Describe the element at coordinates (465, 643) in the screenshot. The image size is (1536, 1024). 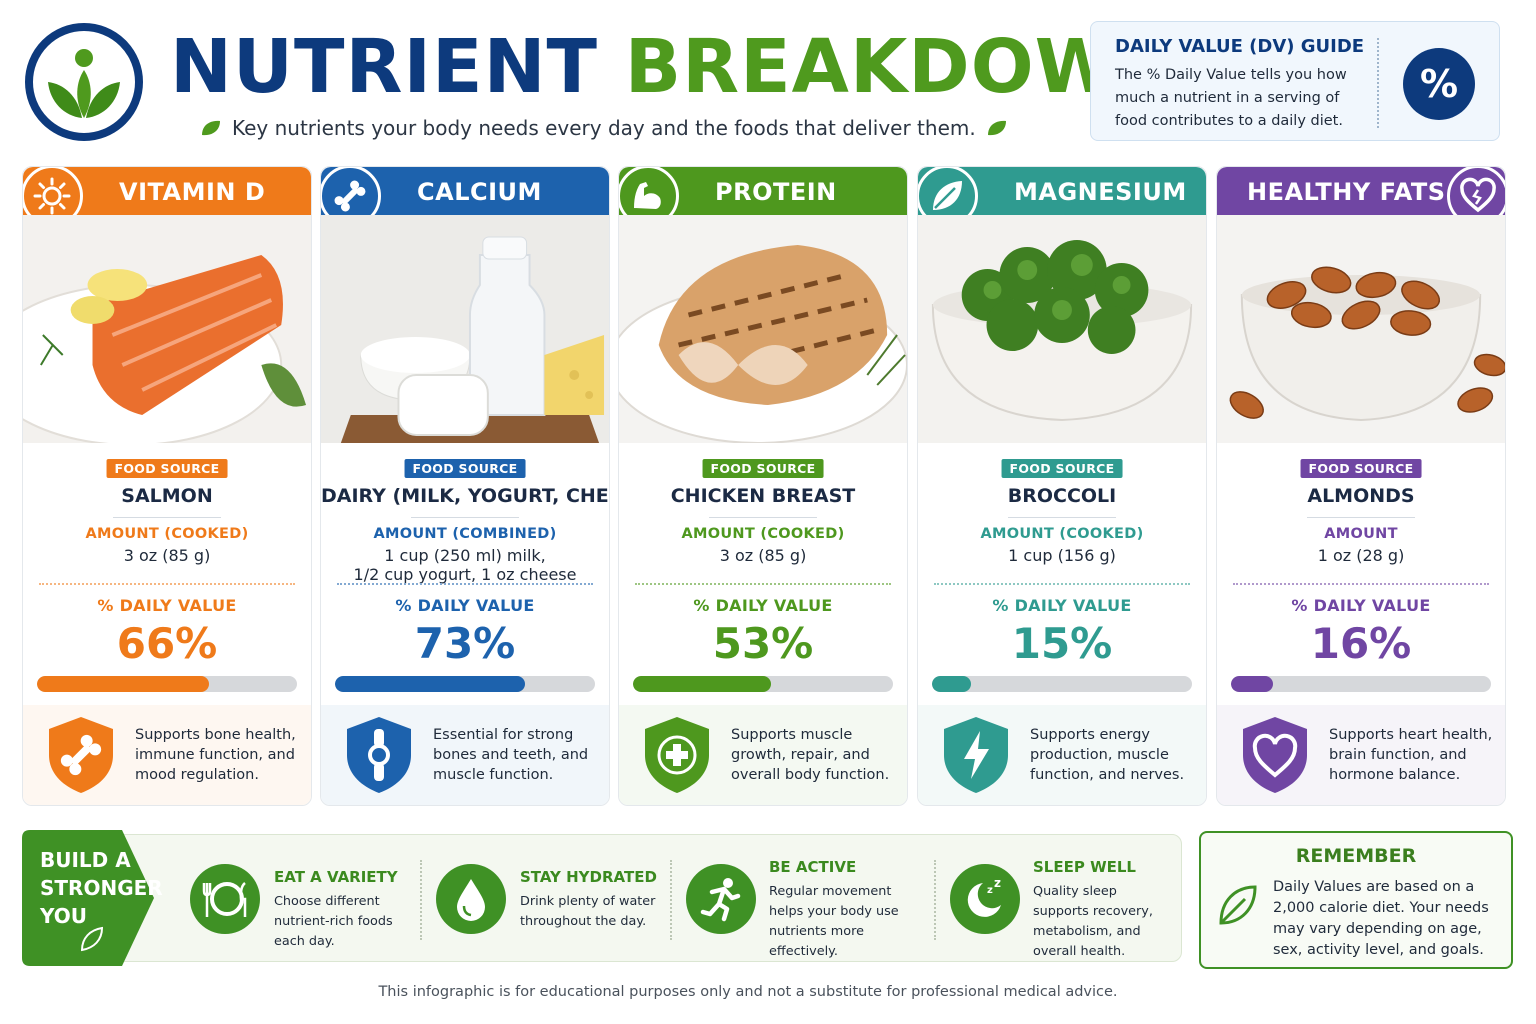
I see `daily-value-percent: 73%` at that location.